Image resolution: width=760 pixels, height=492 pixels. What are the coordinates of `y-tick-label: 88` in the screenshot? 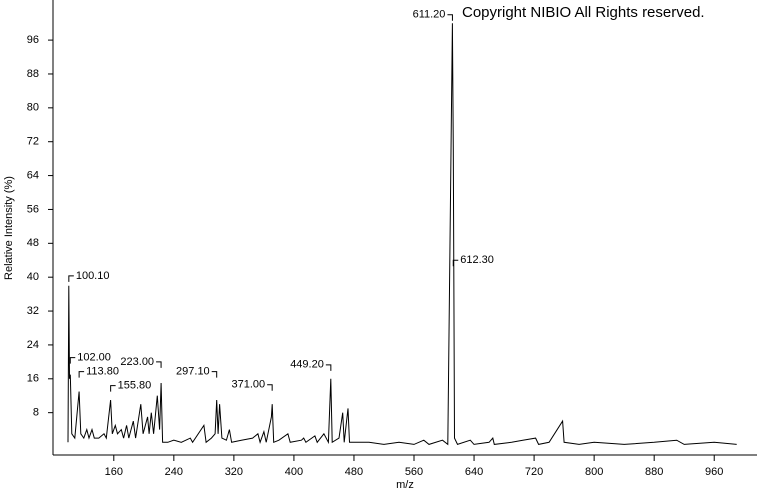 It's located at (33, 74).